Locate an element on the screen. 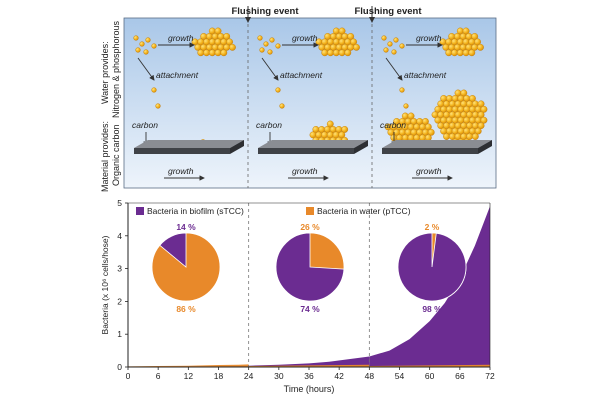 The image size is (600, 400). y-axis-label: Bacteria (x 10⁶ cells/hose) is located at coordinates (105, 284).